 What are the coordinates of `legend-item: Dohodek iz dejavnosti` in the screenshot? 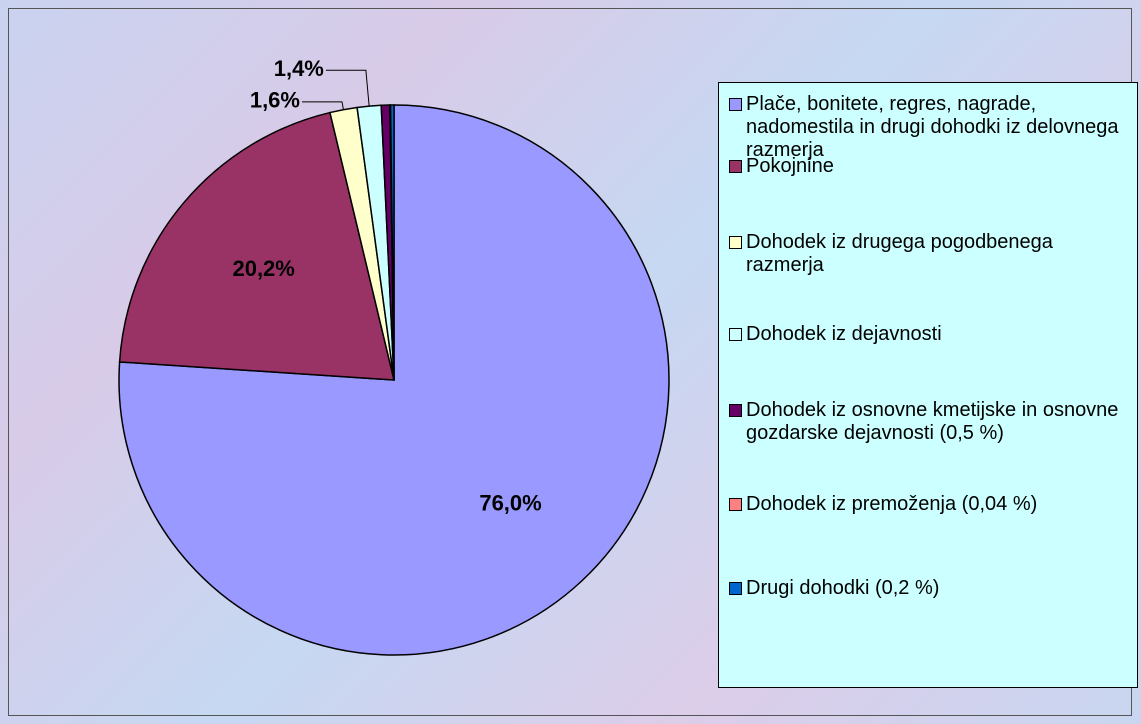 It's located at (931, 334).